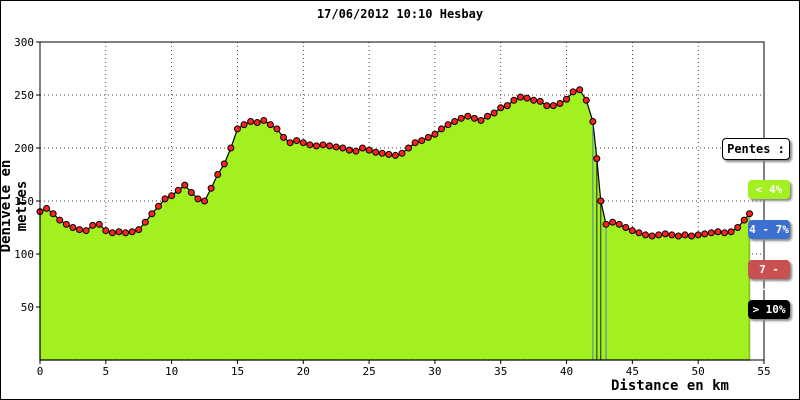 Image resolution: width=800 pixels, height=400 pixels. What do you see at coordinates (368, 371) in the screenshot?
I see `x-tick-label: 25` at bounding box center [368, 371].